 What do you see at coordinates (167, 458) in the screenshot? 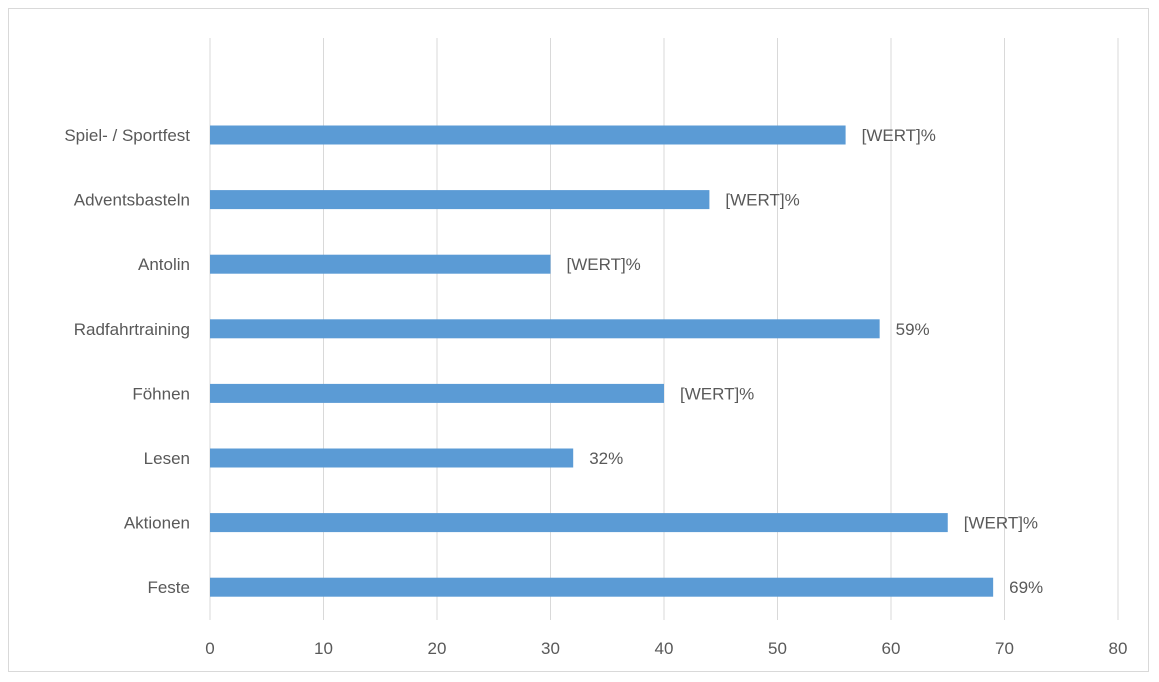
I see `category-label: Lesen` at bounding box center [167, 458].